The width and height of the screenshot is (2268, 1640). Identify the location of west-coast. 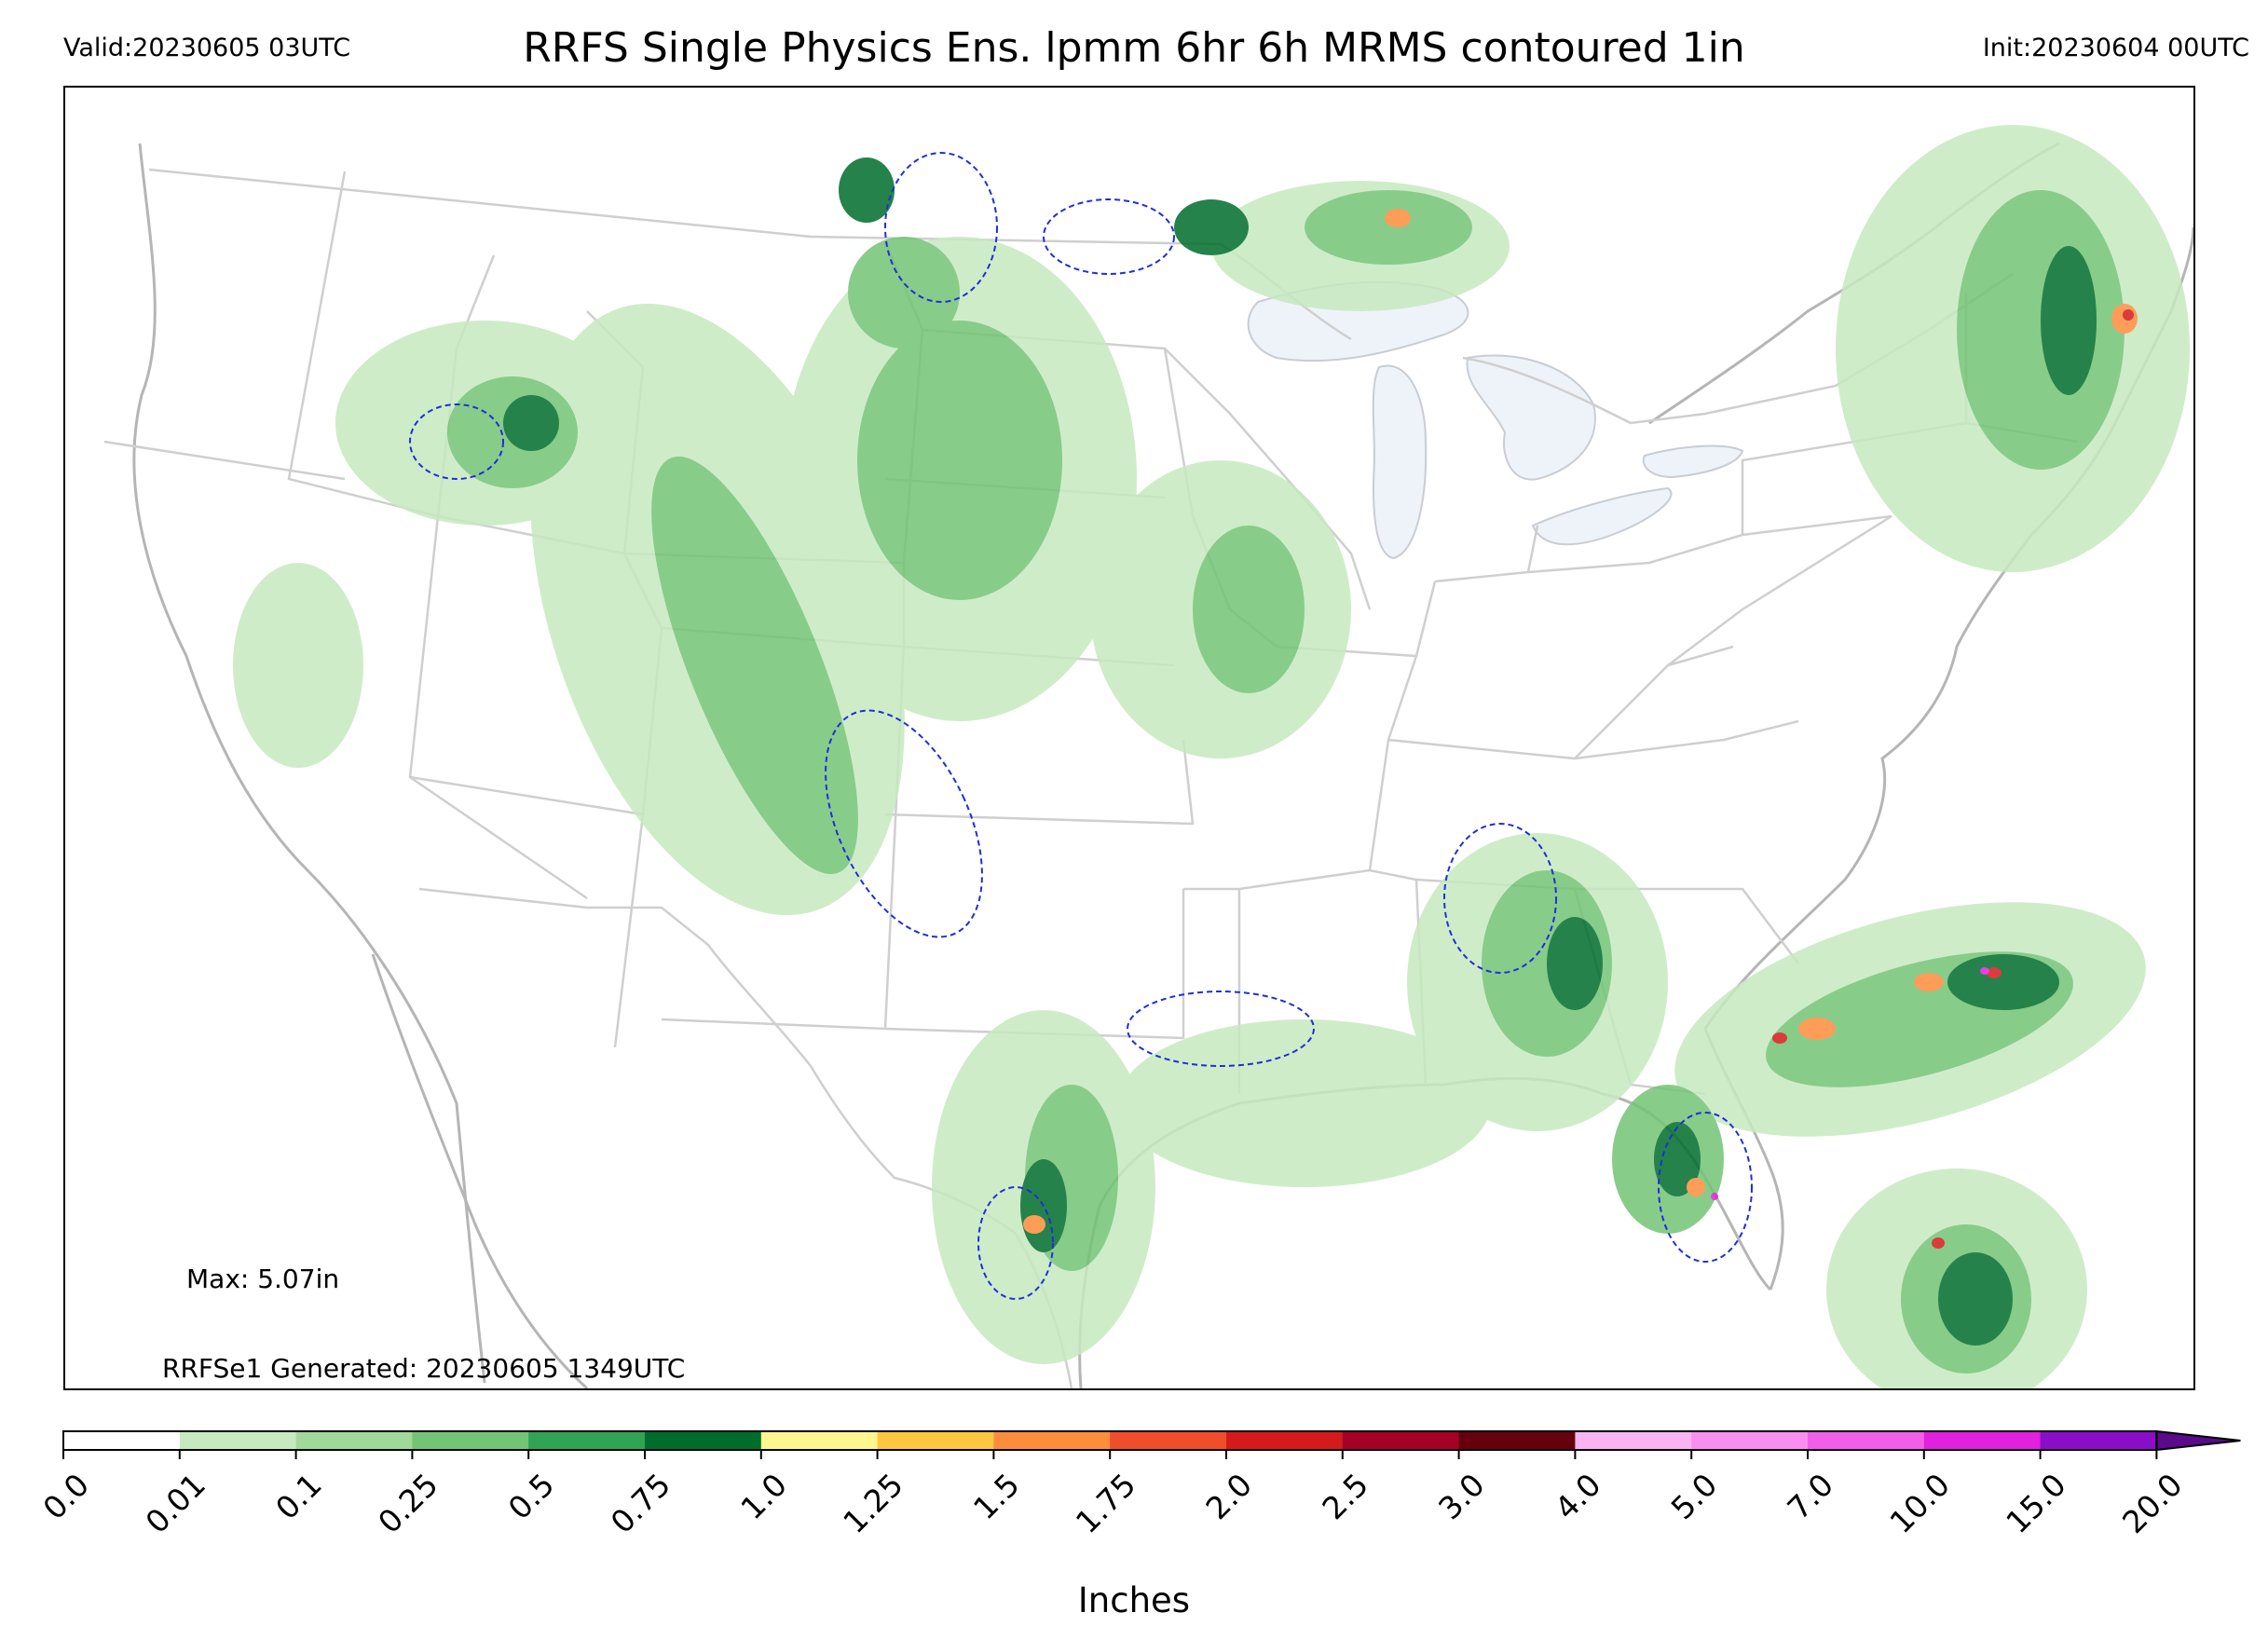
(309, 763).